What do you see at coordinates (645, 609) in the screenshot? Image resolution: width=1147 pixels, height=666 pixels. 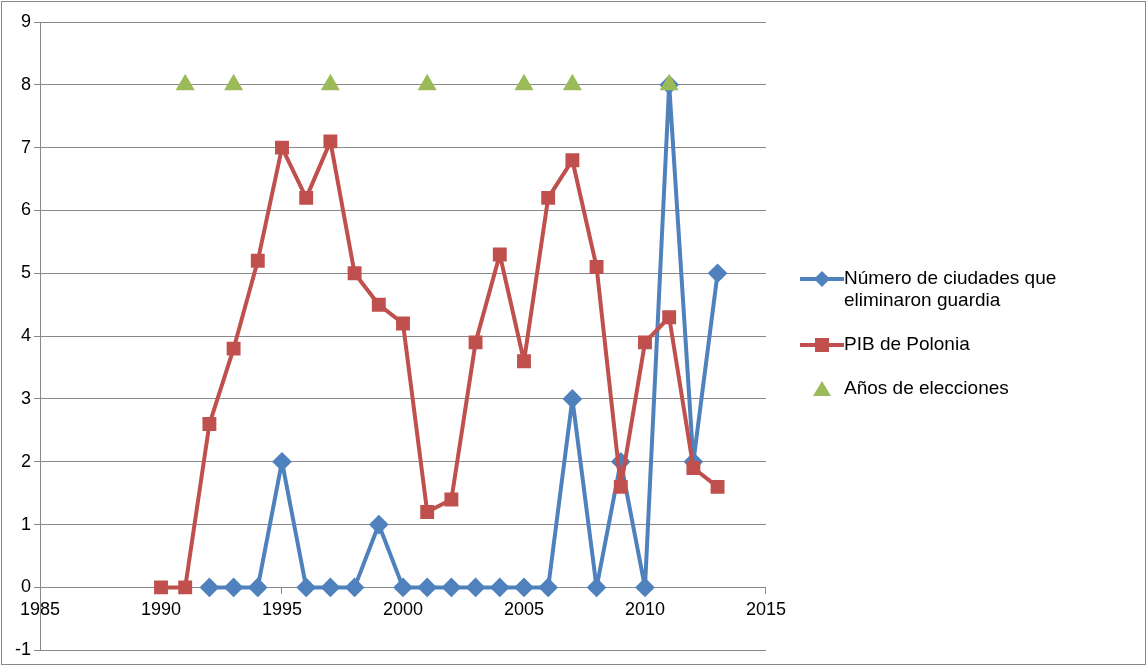 I see `x-tick-label: 2010` at bounding box center [645, 609].